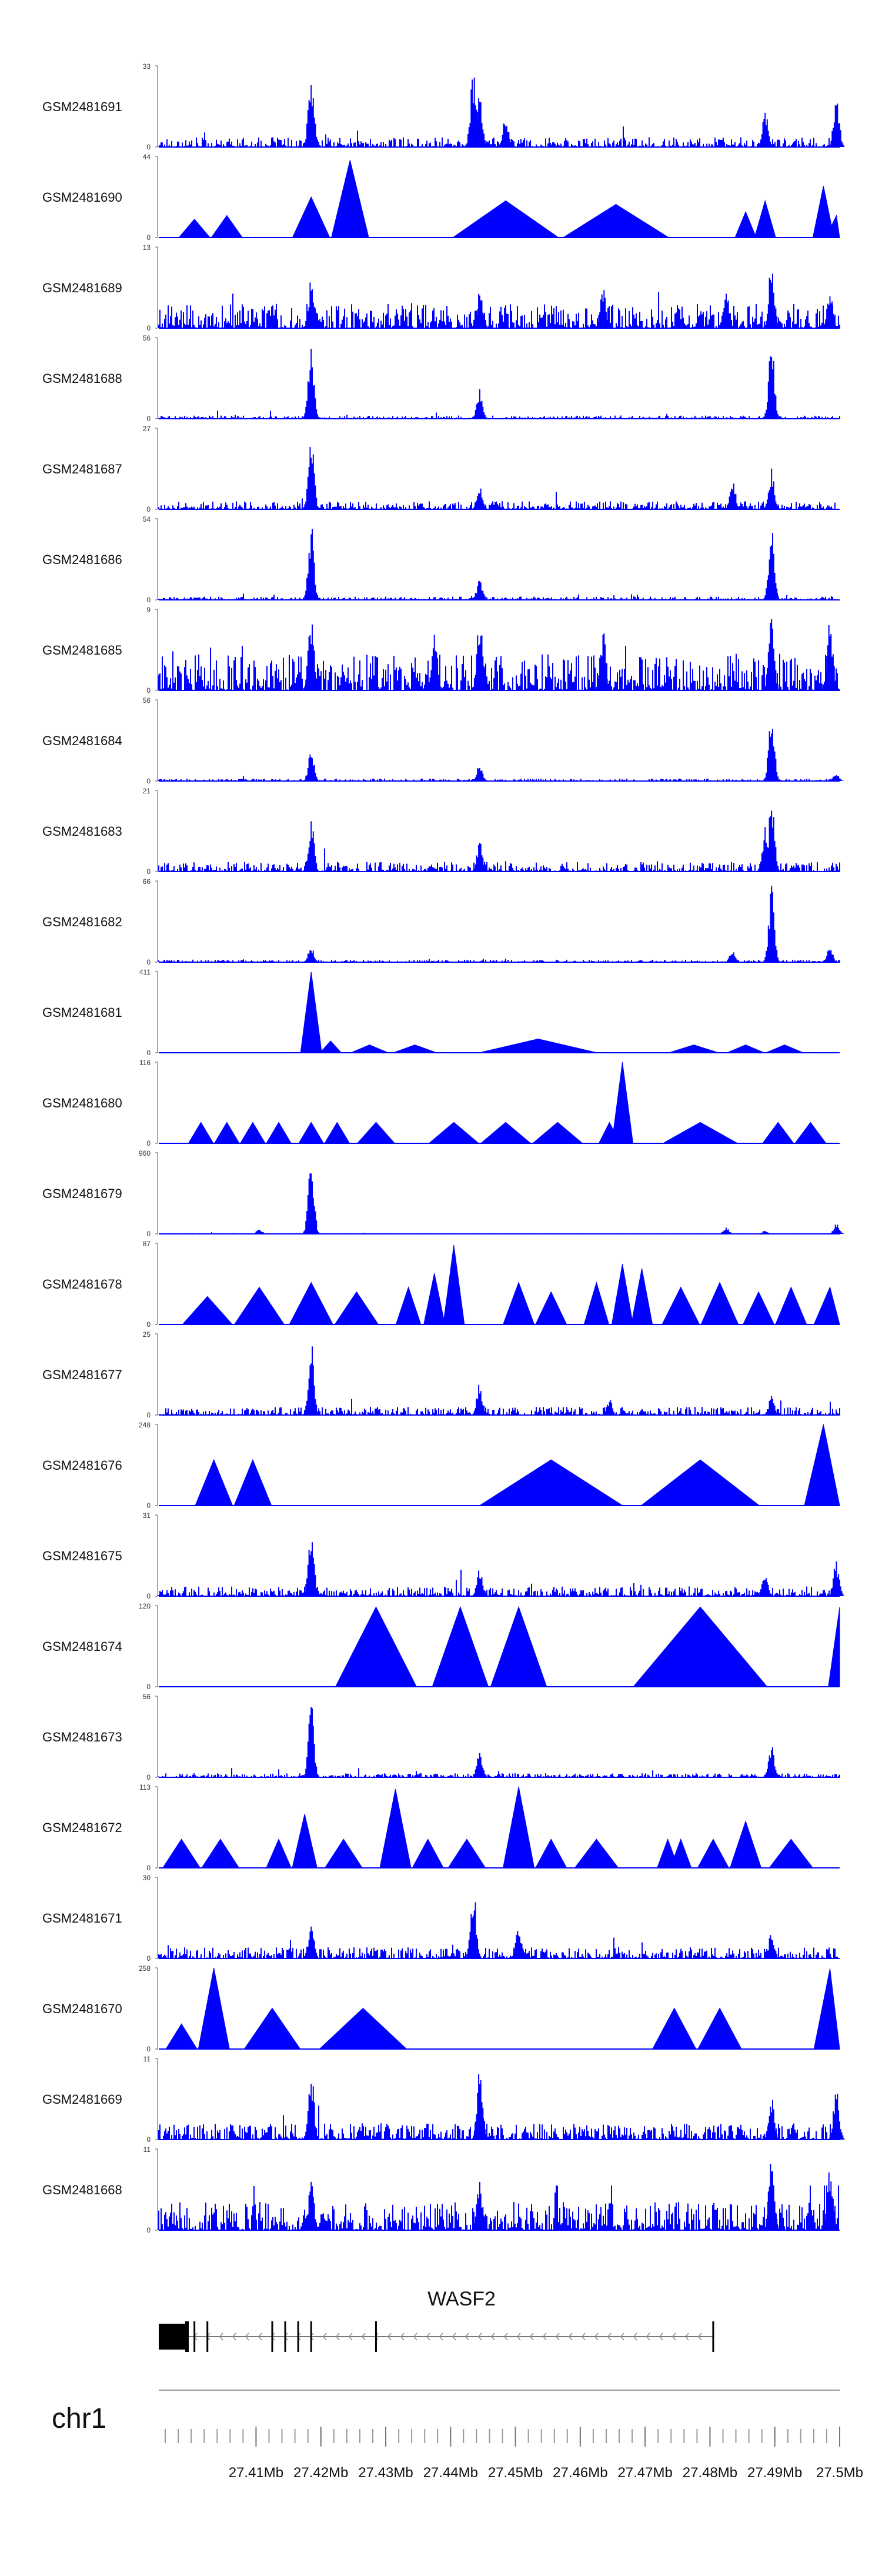  What do you see at coordinates (710, 2473) in the screenshot?
I see `x-tick-label: 27.48Mb` at bounding box center [710, 2473].